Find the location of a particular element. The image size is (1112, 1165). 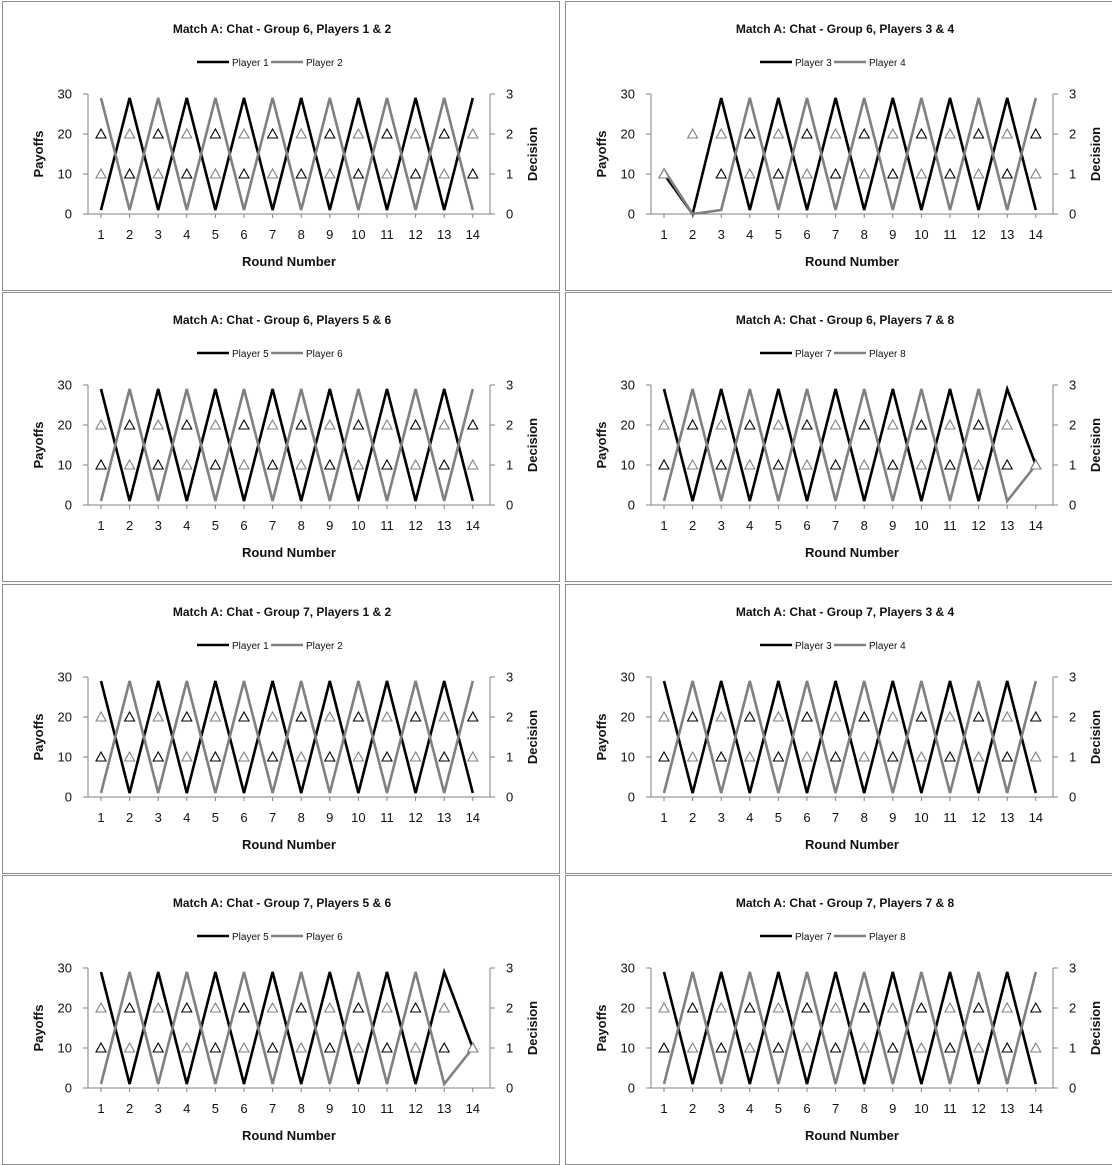

chart-title: Match A: Chat - Group 6, Players 5 & 6 is located at coordinates (282, 320).